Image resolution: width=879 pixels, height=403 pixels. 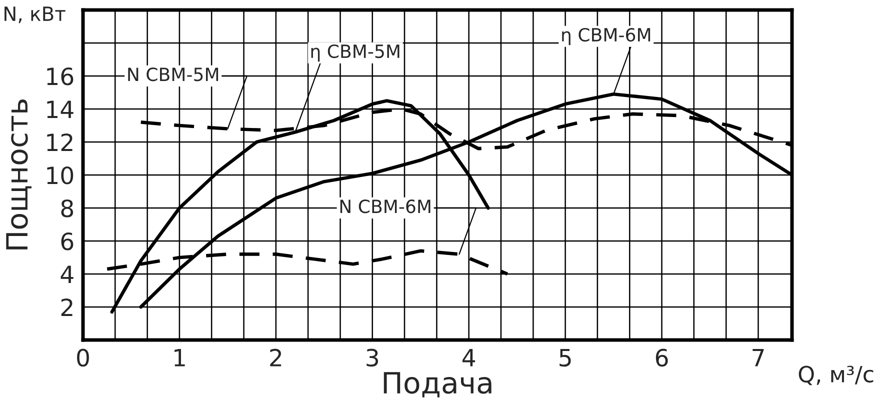 I want to click on x-tick-label: 1, so click(x=179, y=357).